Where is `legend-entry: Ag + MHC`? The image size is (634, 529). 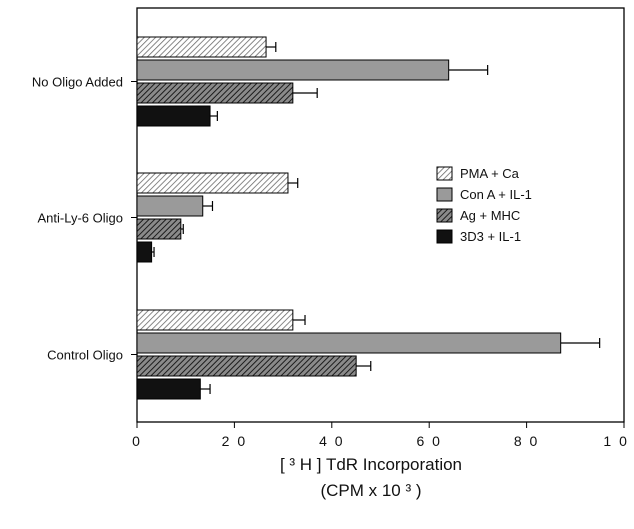 legend-entry: Ag + MHC is located at coordinates (490, 215).